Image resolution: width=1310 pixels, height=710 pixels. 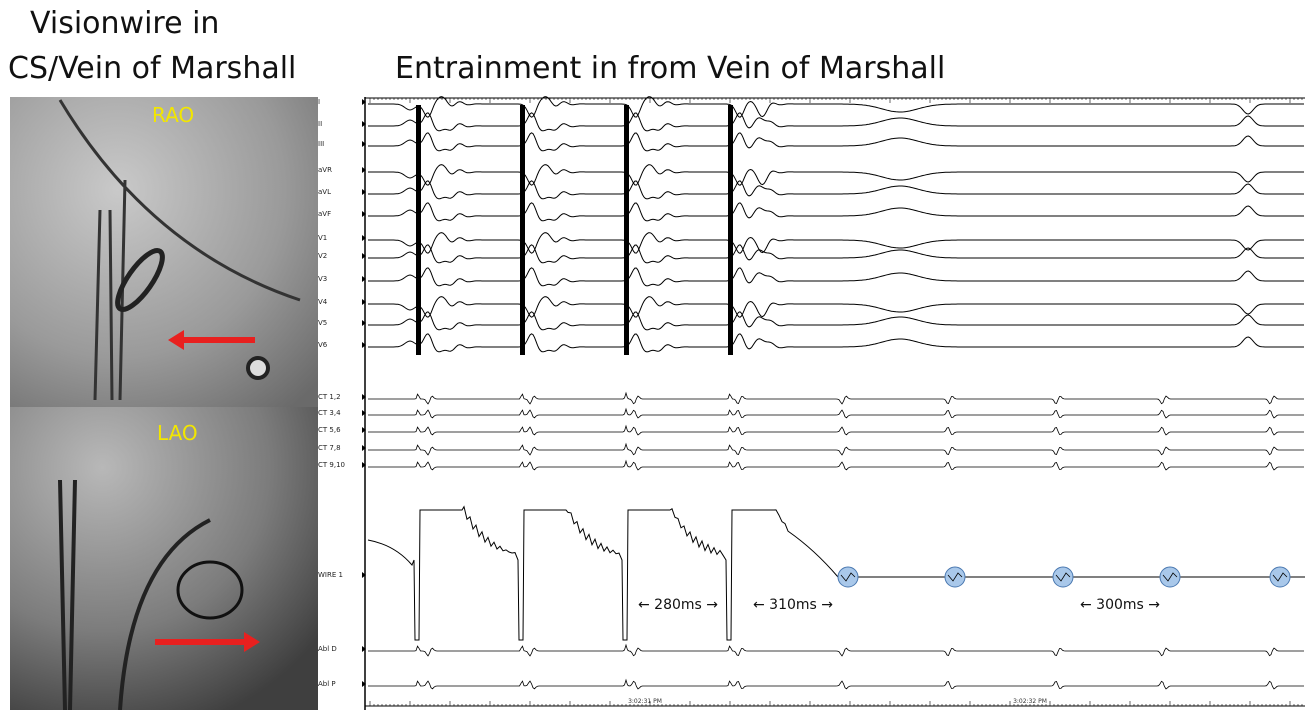 I want to click on view-label: RAO, so click(x=173, y=115).